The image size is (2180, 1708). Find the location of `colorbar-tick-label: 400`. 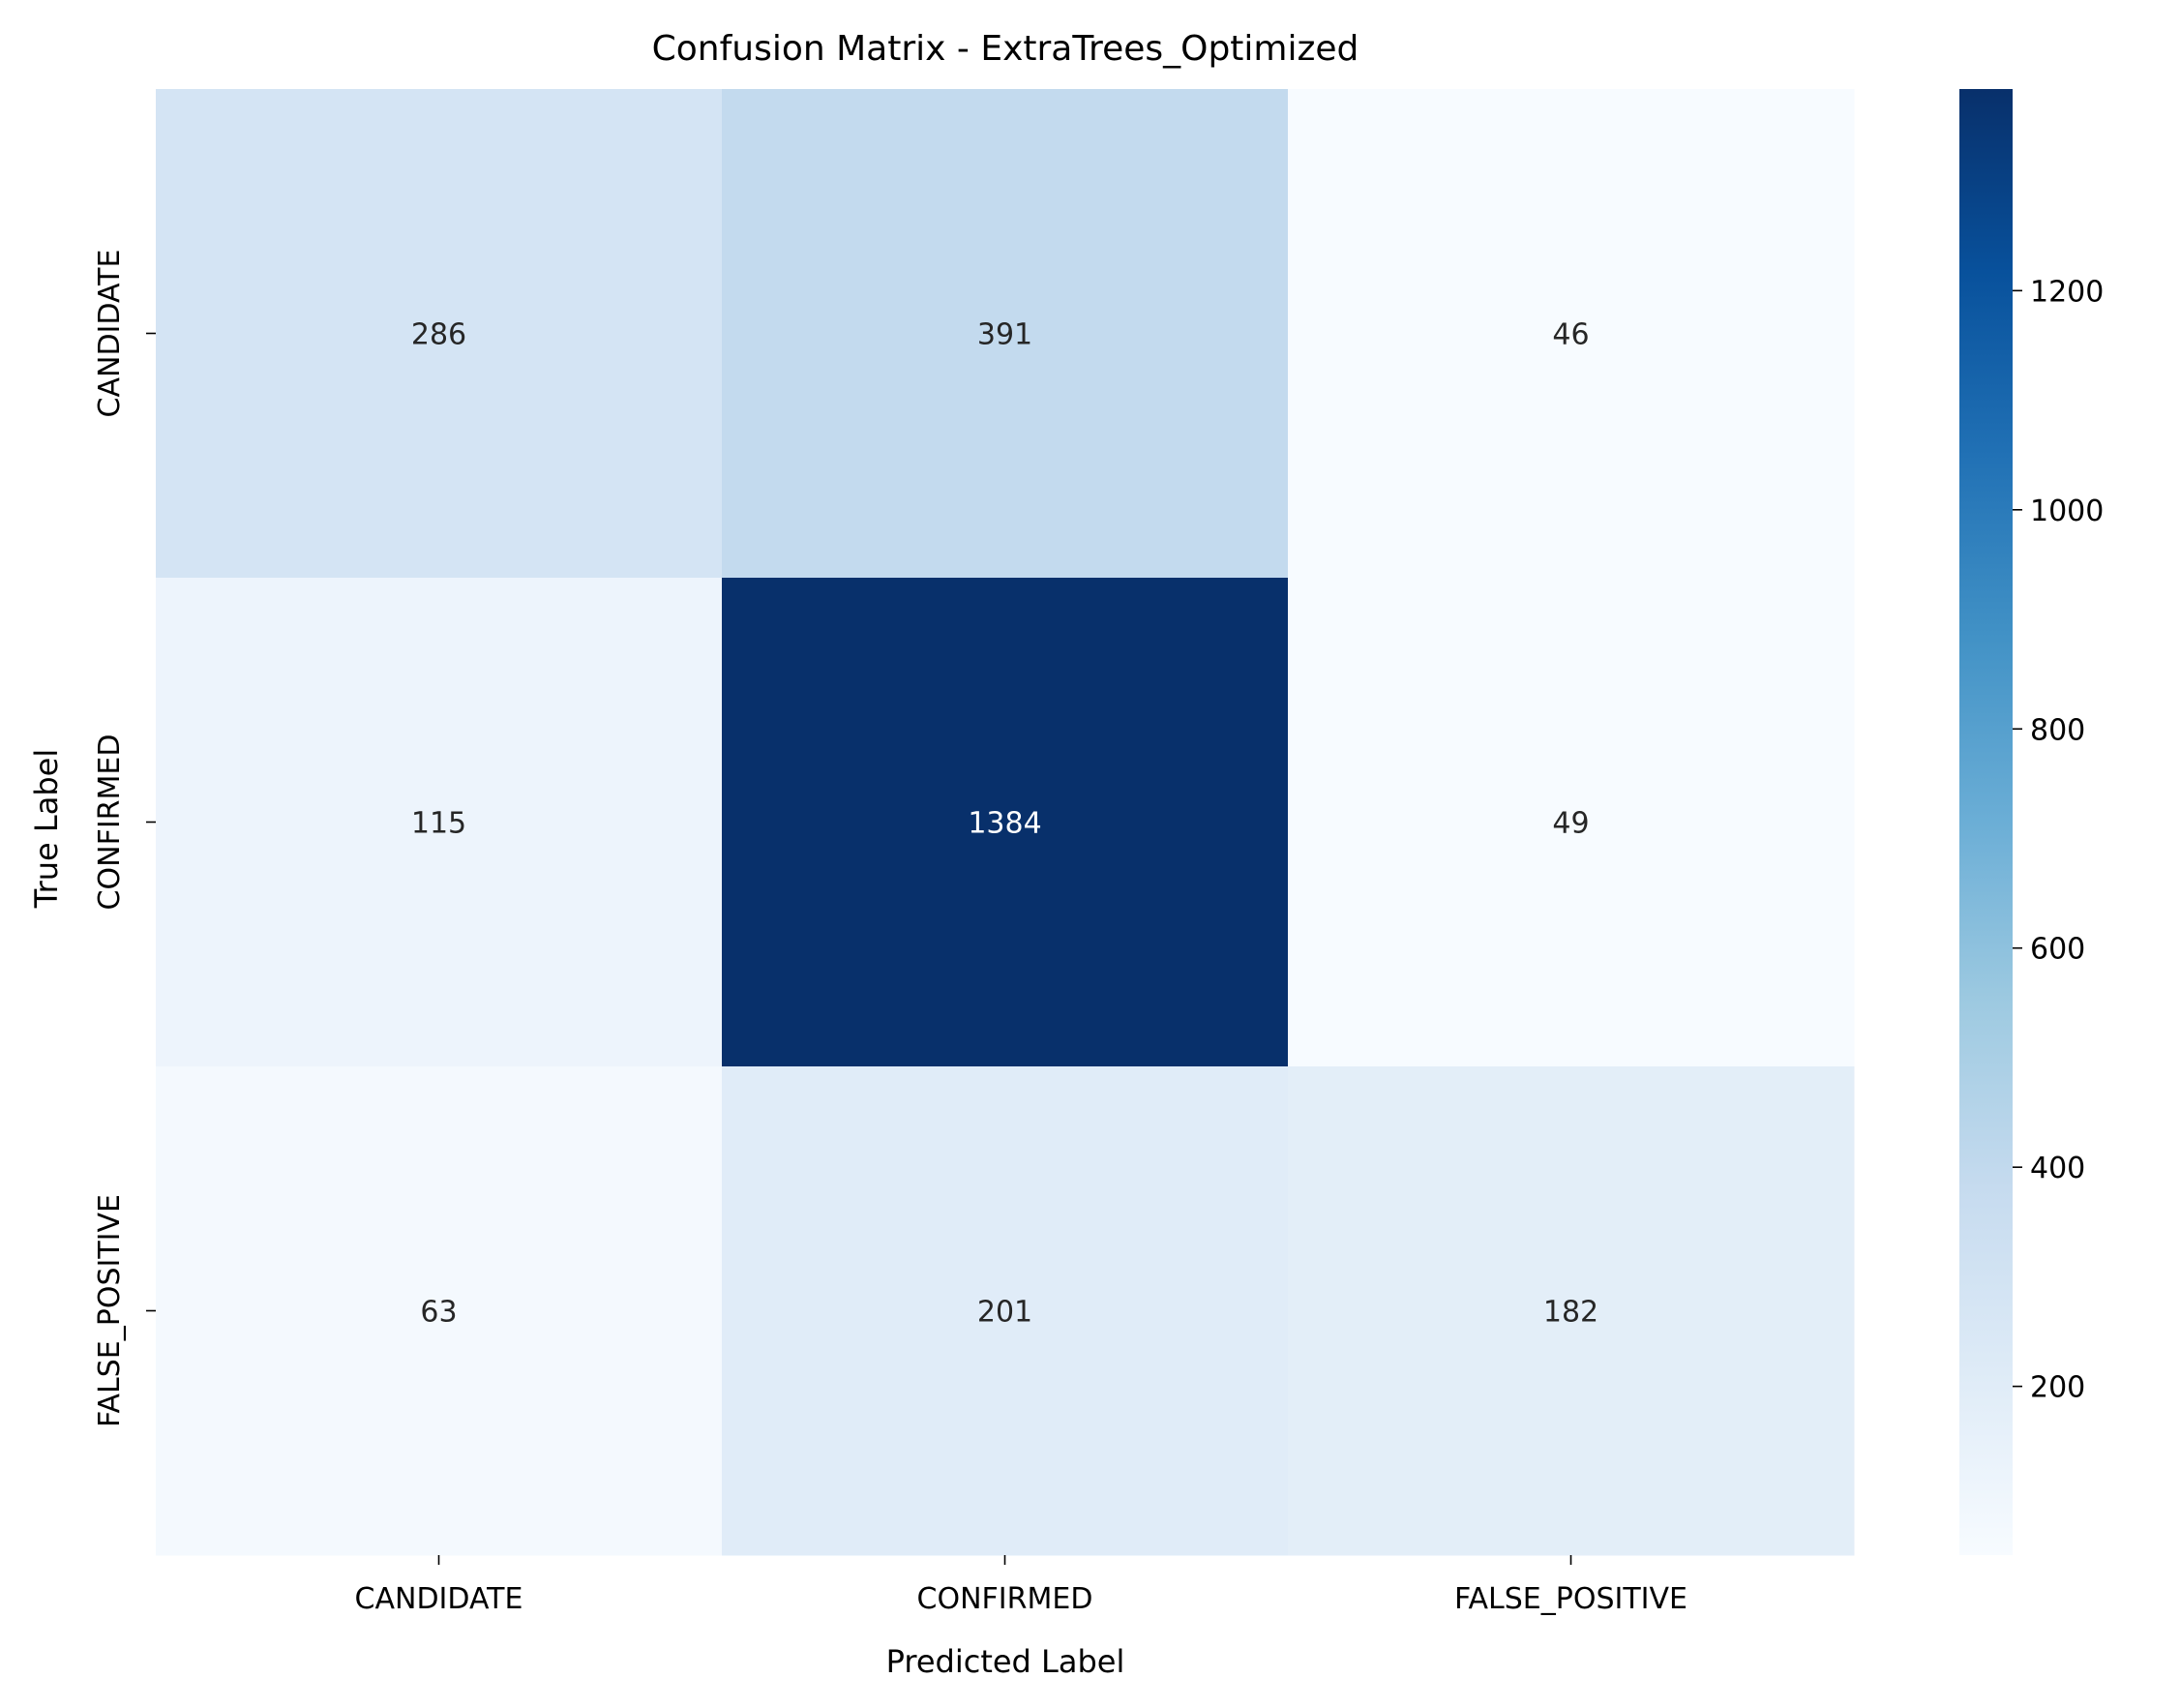

colorbar-tick-label: 400 is located at coordinates (2057, 1169).